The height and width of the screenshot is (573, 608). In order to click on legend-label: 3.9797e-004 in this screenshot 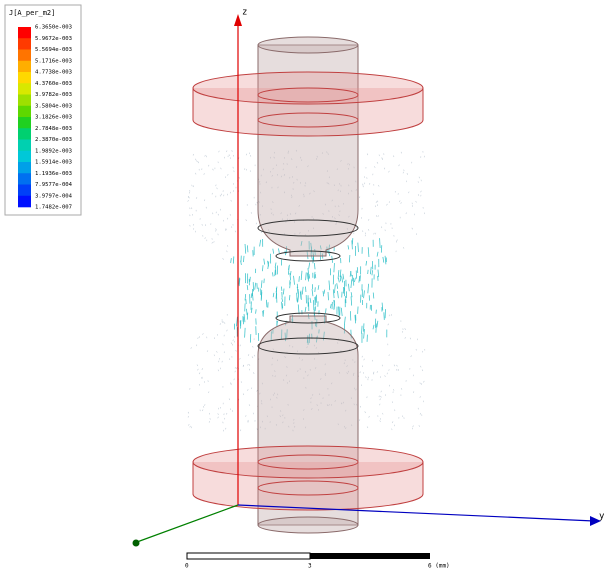, I will do `click(54, 196)`.